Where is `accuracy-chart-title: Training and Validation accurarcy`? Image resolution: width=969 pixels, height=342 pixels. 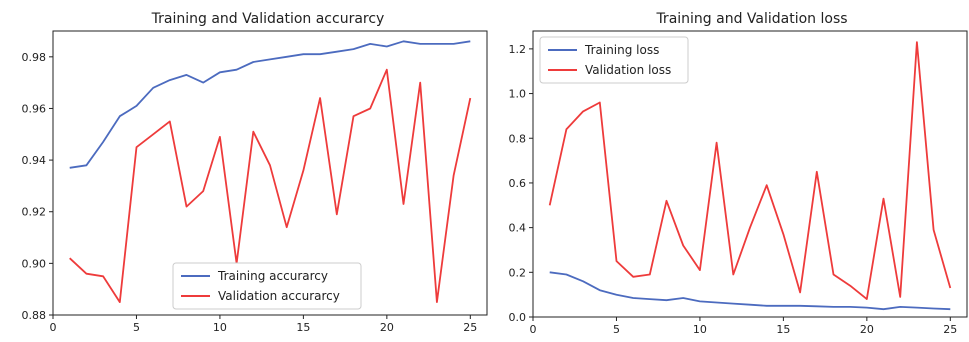 accuracy-chart-title: Training and Validation accurarcy is located at coordinates (268, 19).